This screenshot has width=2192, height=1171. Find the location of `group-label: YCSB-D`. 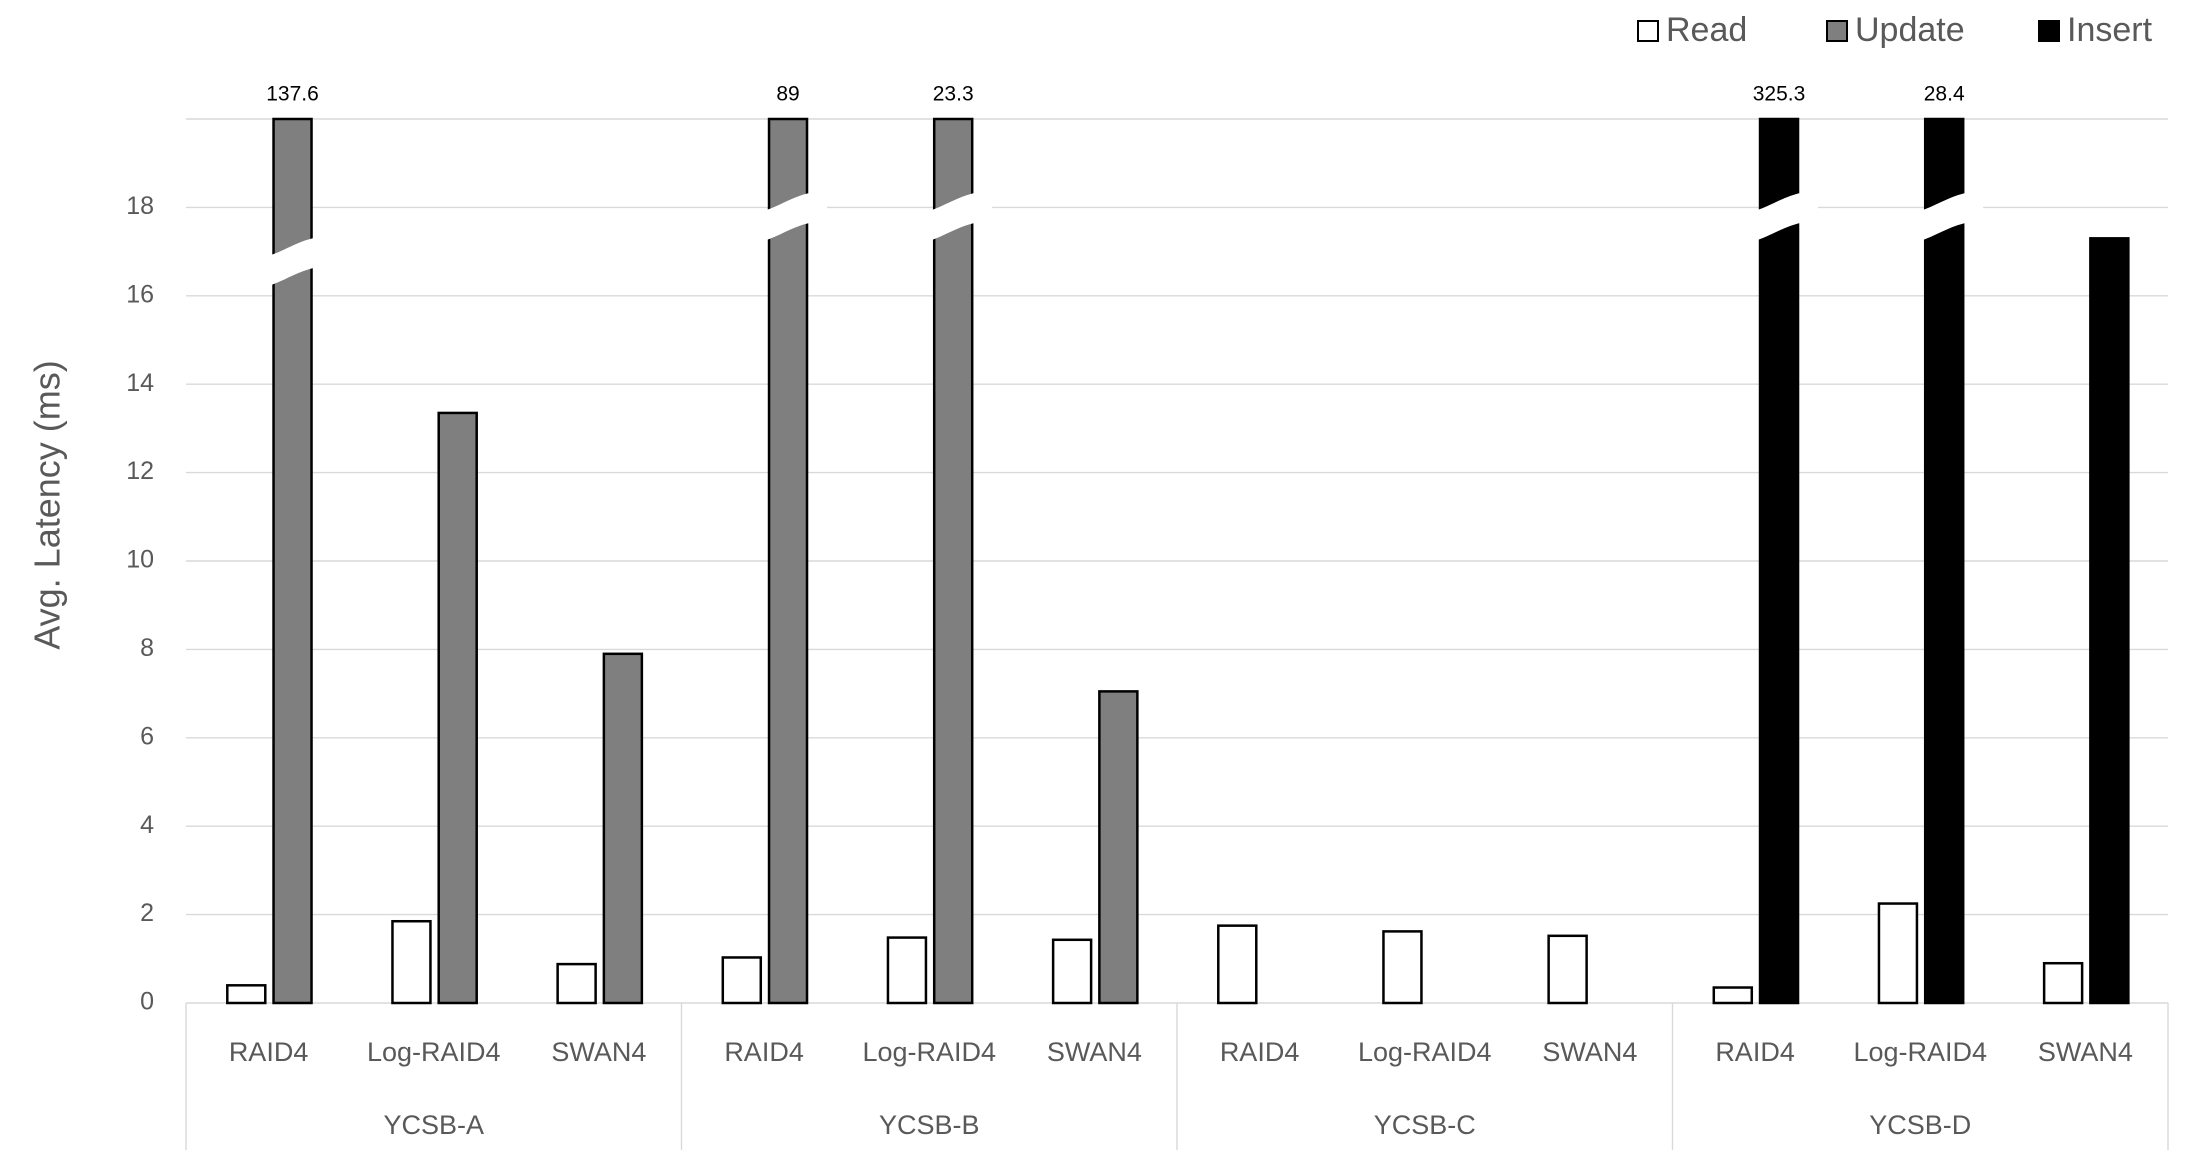

group-label: YCSB-D is located at coordinates (1920, 1125).